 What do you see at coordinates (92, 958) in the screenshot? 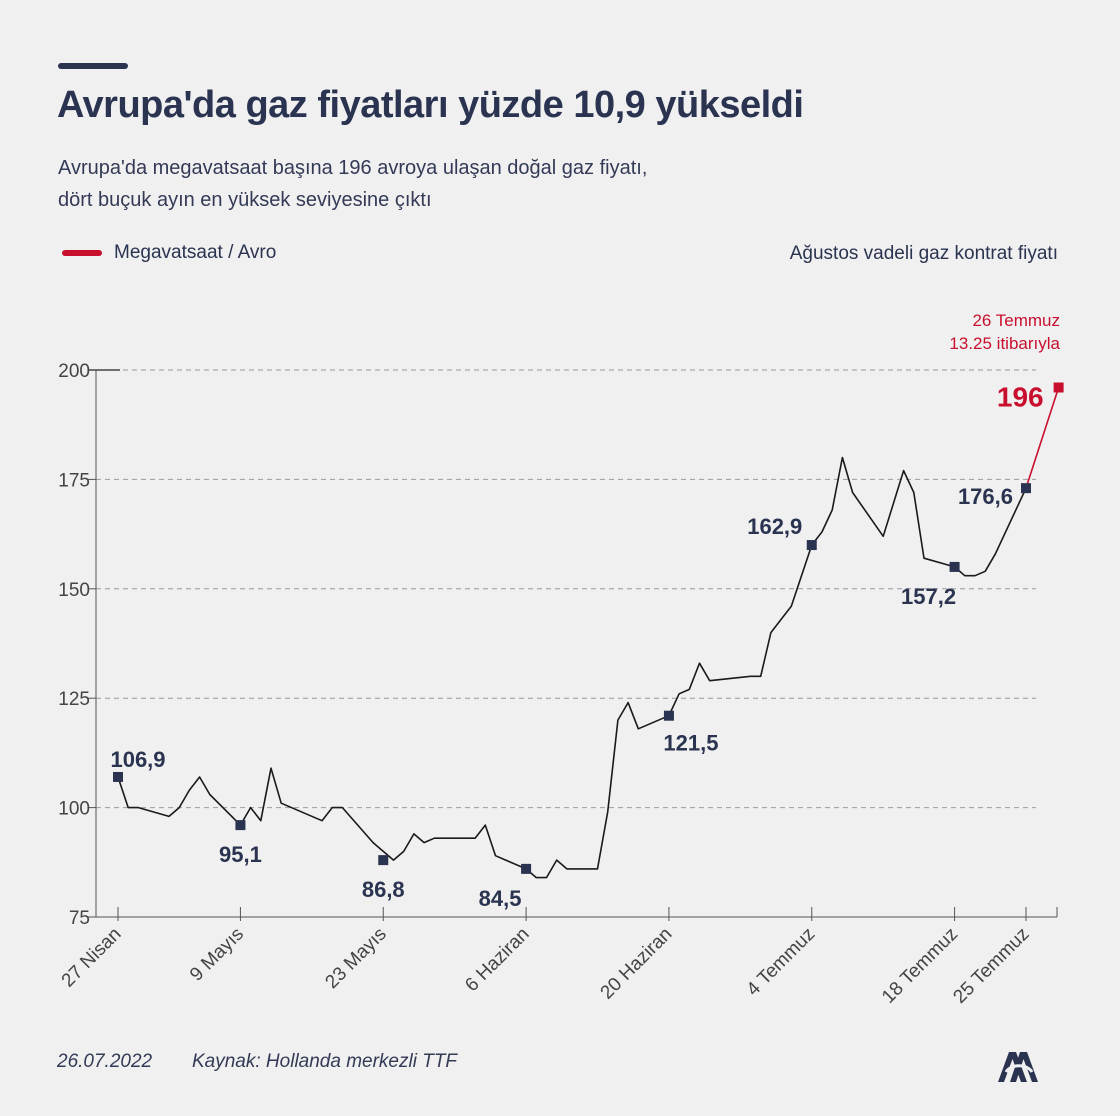
I see `x-tick-label: 27 Nisan` at bounding box center [92, 958].